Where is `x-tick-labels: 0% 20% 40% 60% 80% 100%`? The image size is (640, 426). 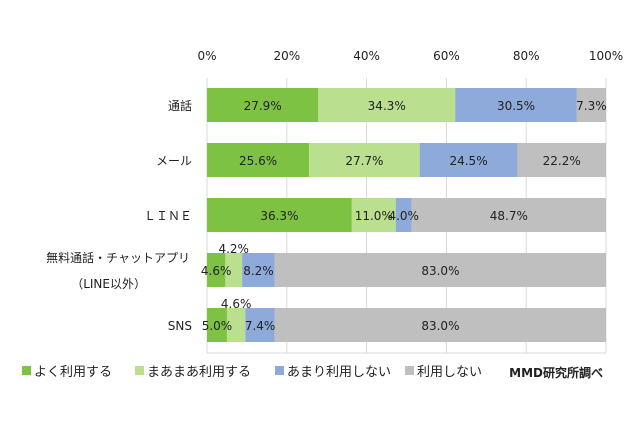
x-tick-labels: 0% 20% 40% 60% 80% 100% is located at coordinates (410, 56).